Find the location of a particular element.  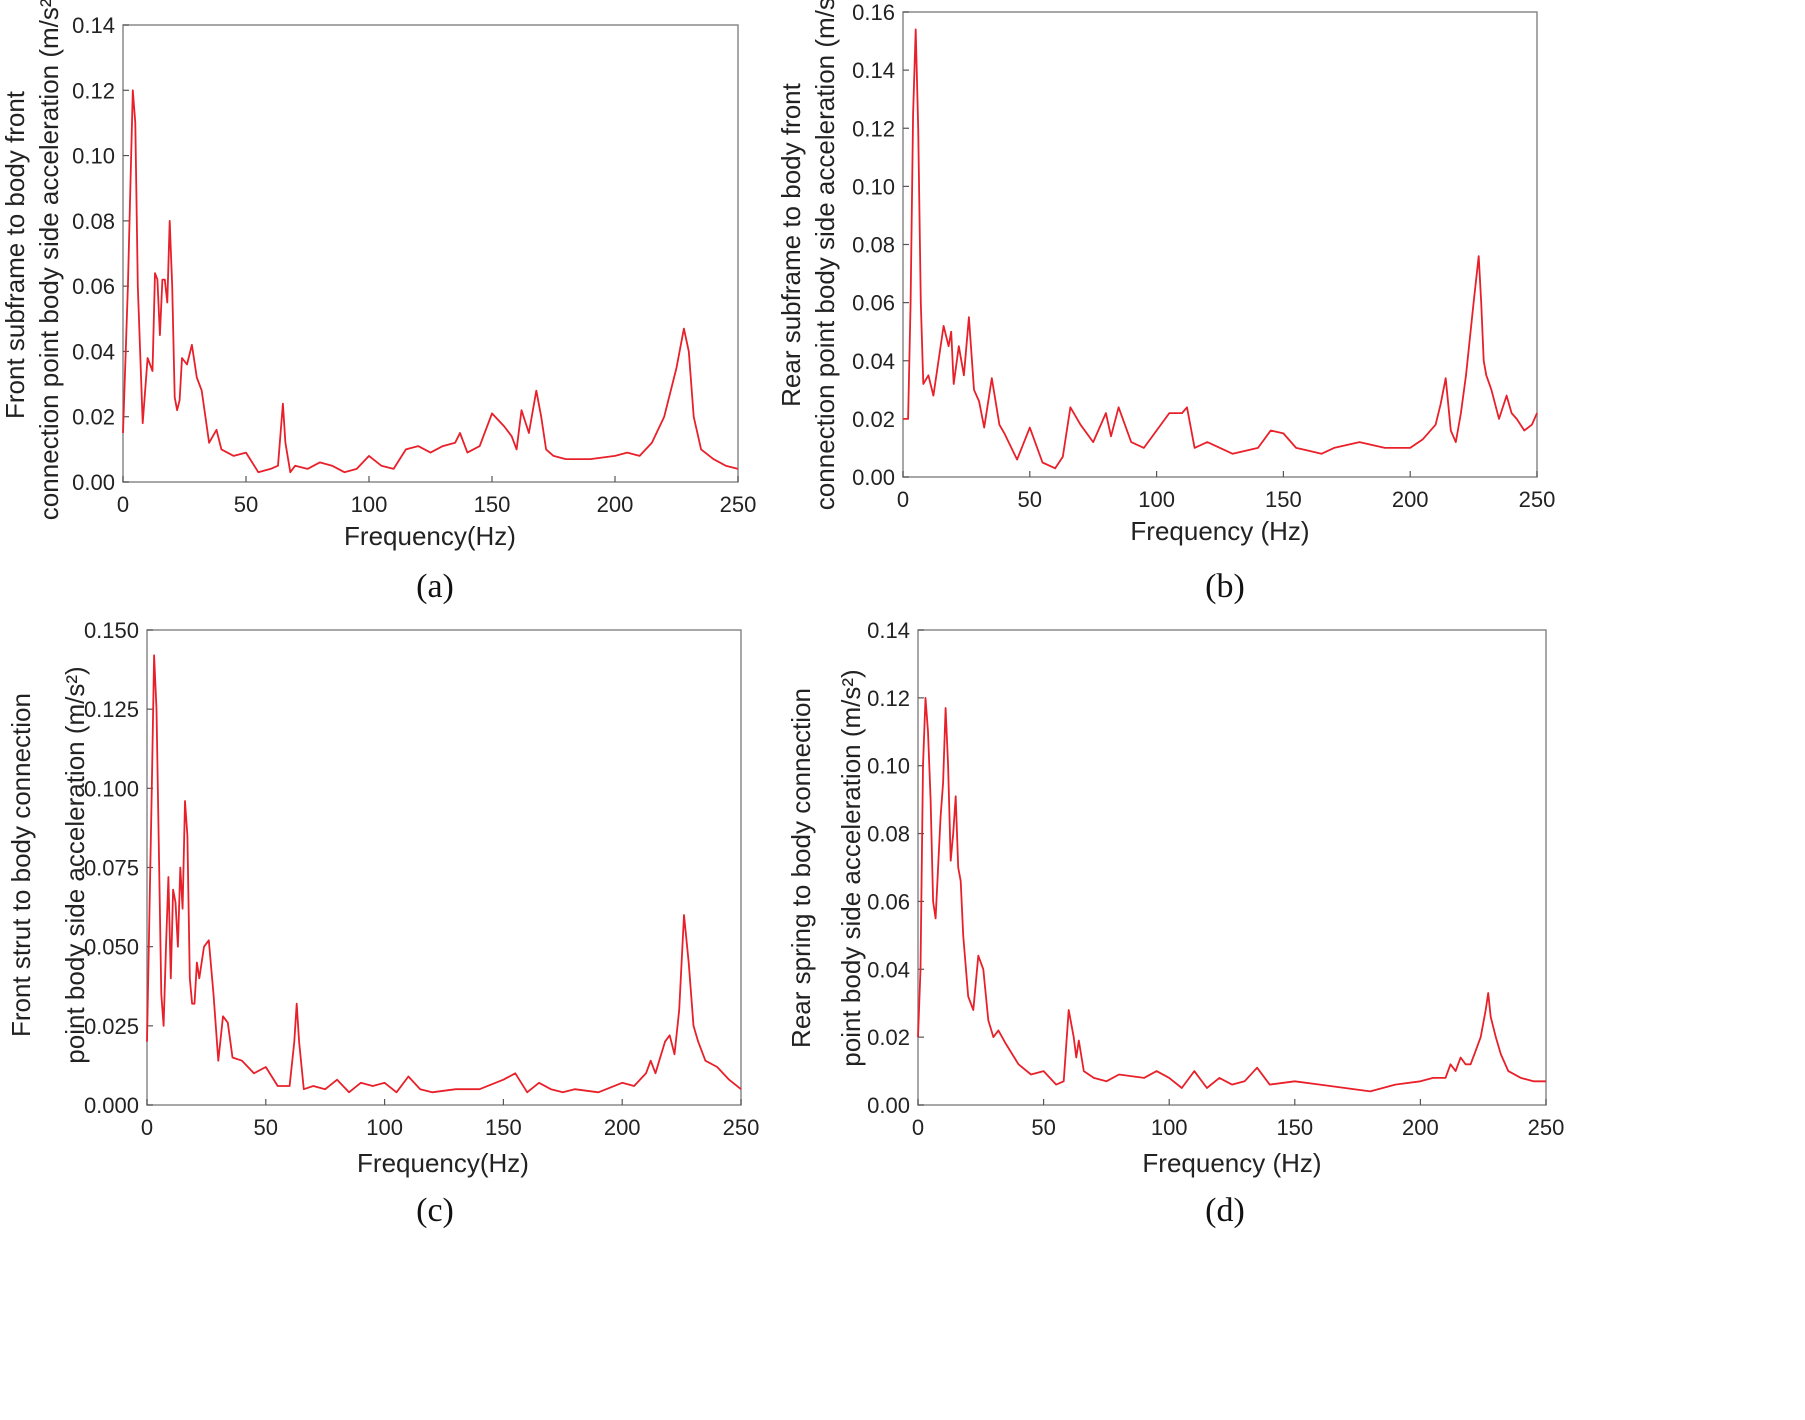

x-tick-label-c-0: 0 is located at coordinates (147, 1127).